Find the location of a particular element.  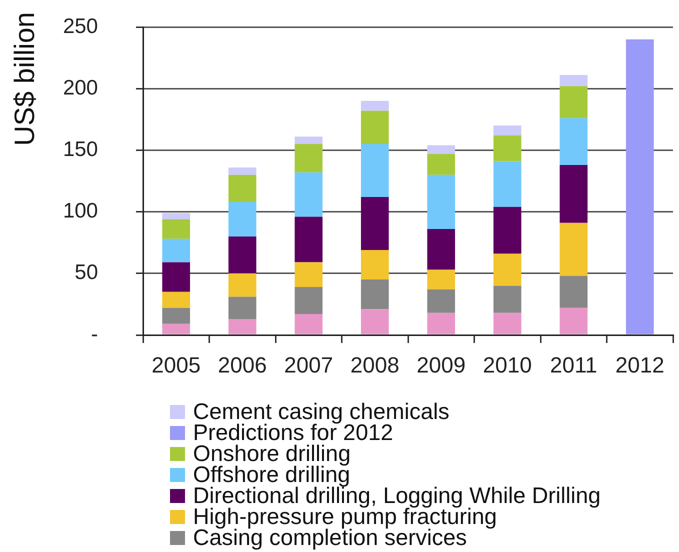

x-tick-label: 2009 is located at coordinates (441, 365).